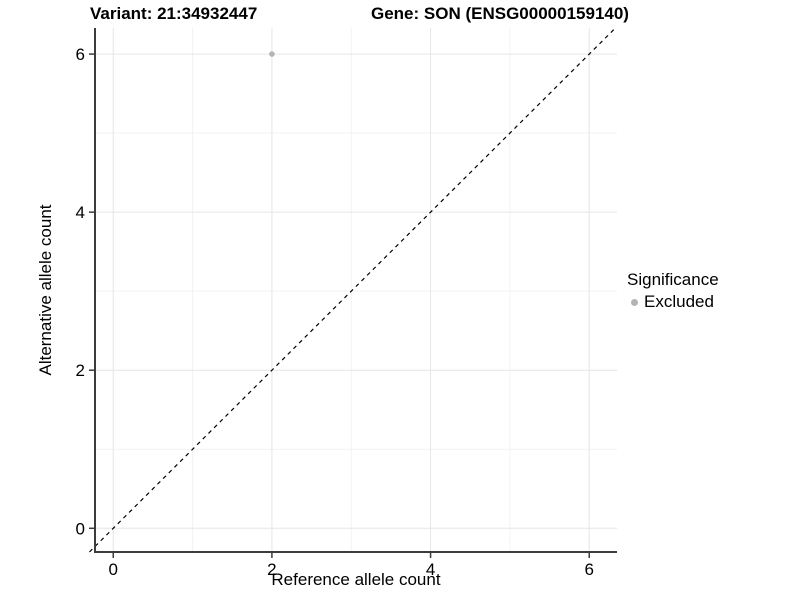 Image resolution: width=800 pixels, height=600 pixels. Describe the element at coordinates (174, 13) in the screenshot. I see `plot-title-variant: Variant: 21:34932447` at that location.